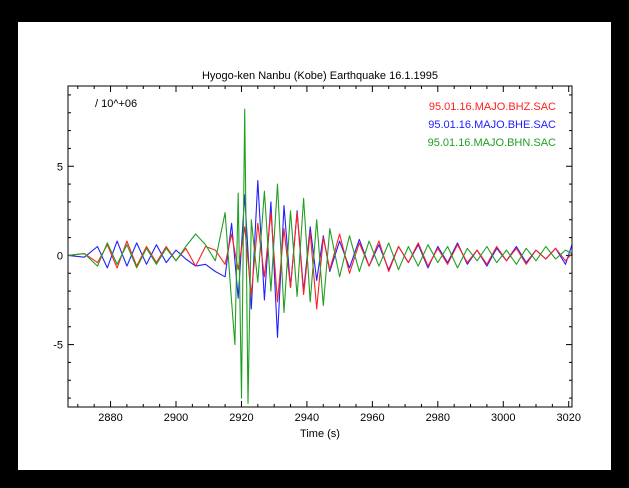 This screenshot has height=488, width=629. I want to click on scale-label: / 10^+06, so click(116, 104).